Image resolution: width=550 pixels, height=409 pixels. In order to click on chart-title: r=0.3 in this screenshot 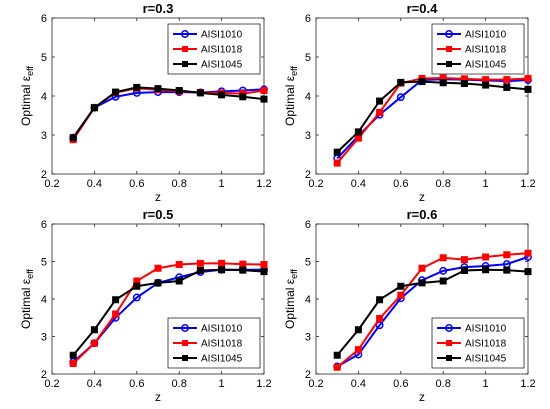, I will do `click(158, 8)`.